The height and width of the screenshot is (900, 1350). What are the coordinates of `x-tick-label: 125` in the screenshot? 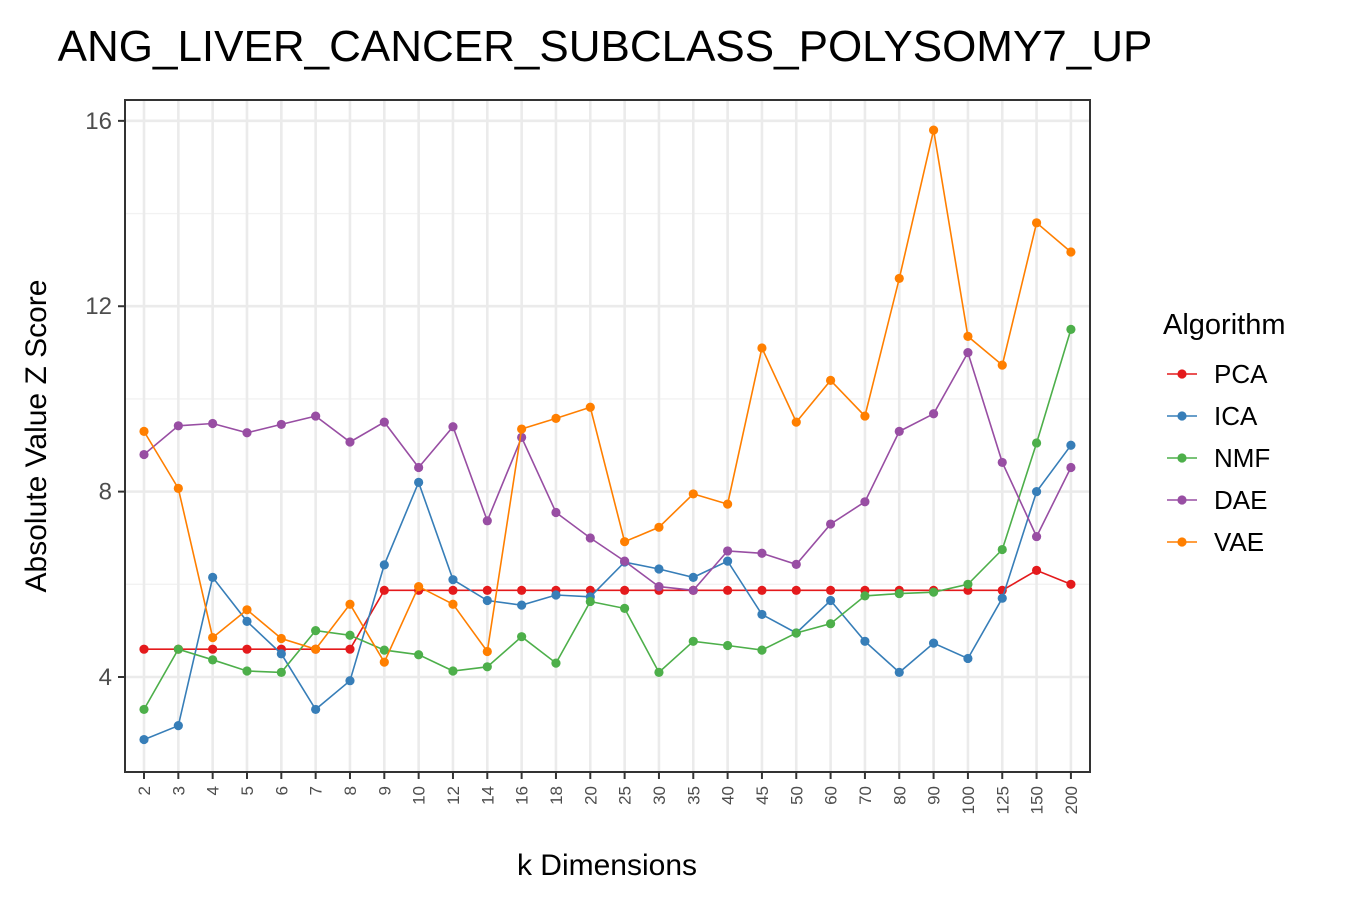 It's located at (1002, 800).